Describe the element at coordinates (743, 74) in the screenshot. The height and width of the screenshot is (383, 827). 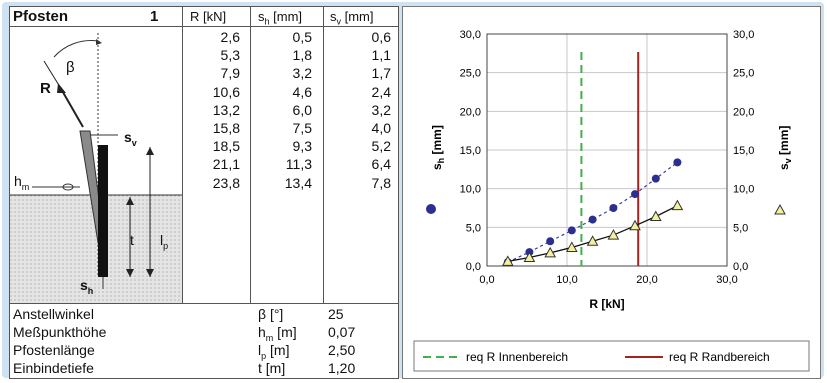
I see `y2-tick-label: 25,0` at that location.